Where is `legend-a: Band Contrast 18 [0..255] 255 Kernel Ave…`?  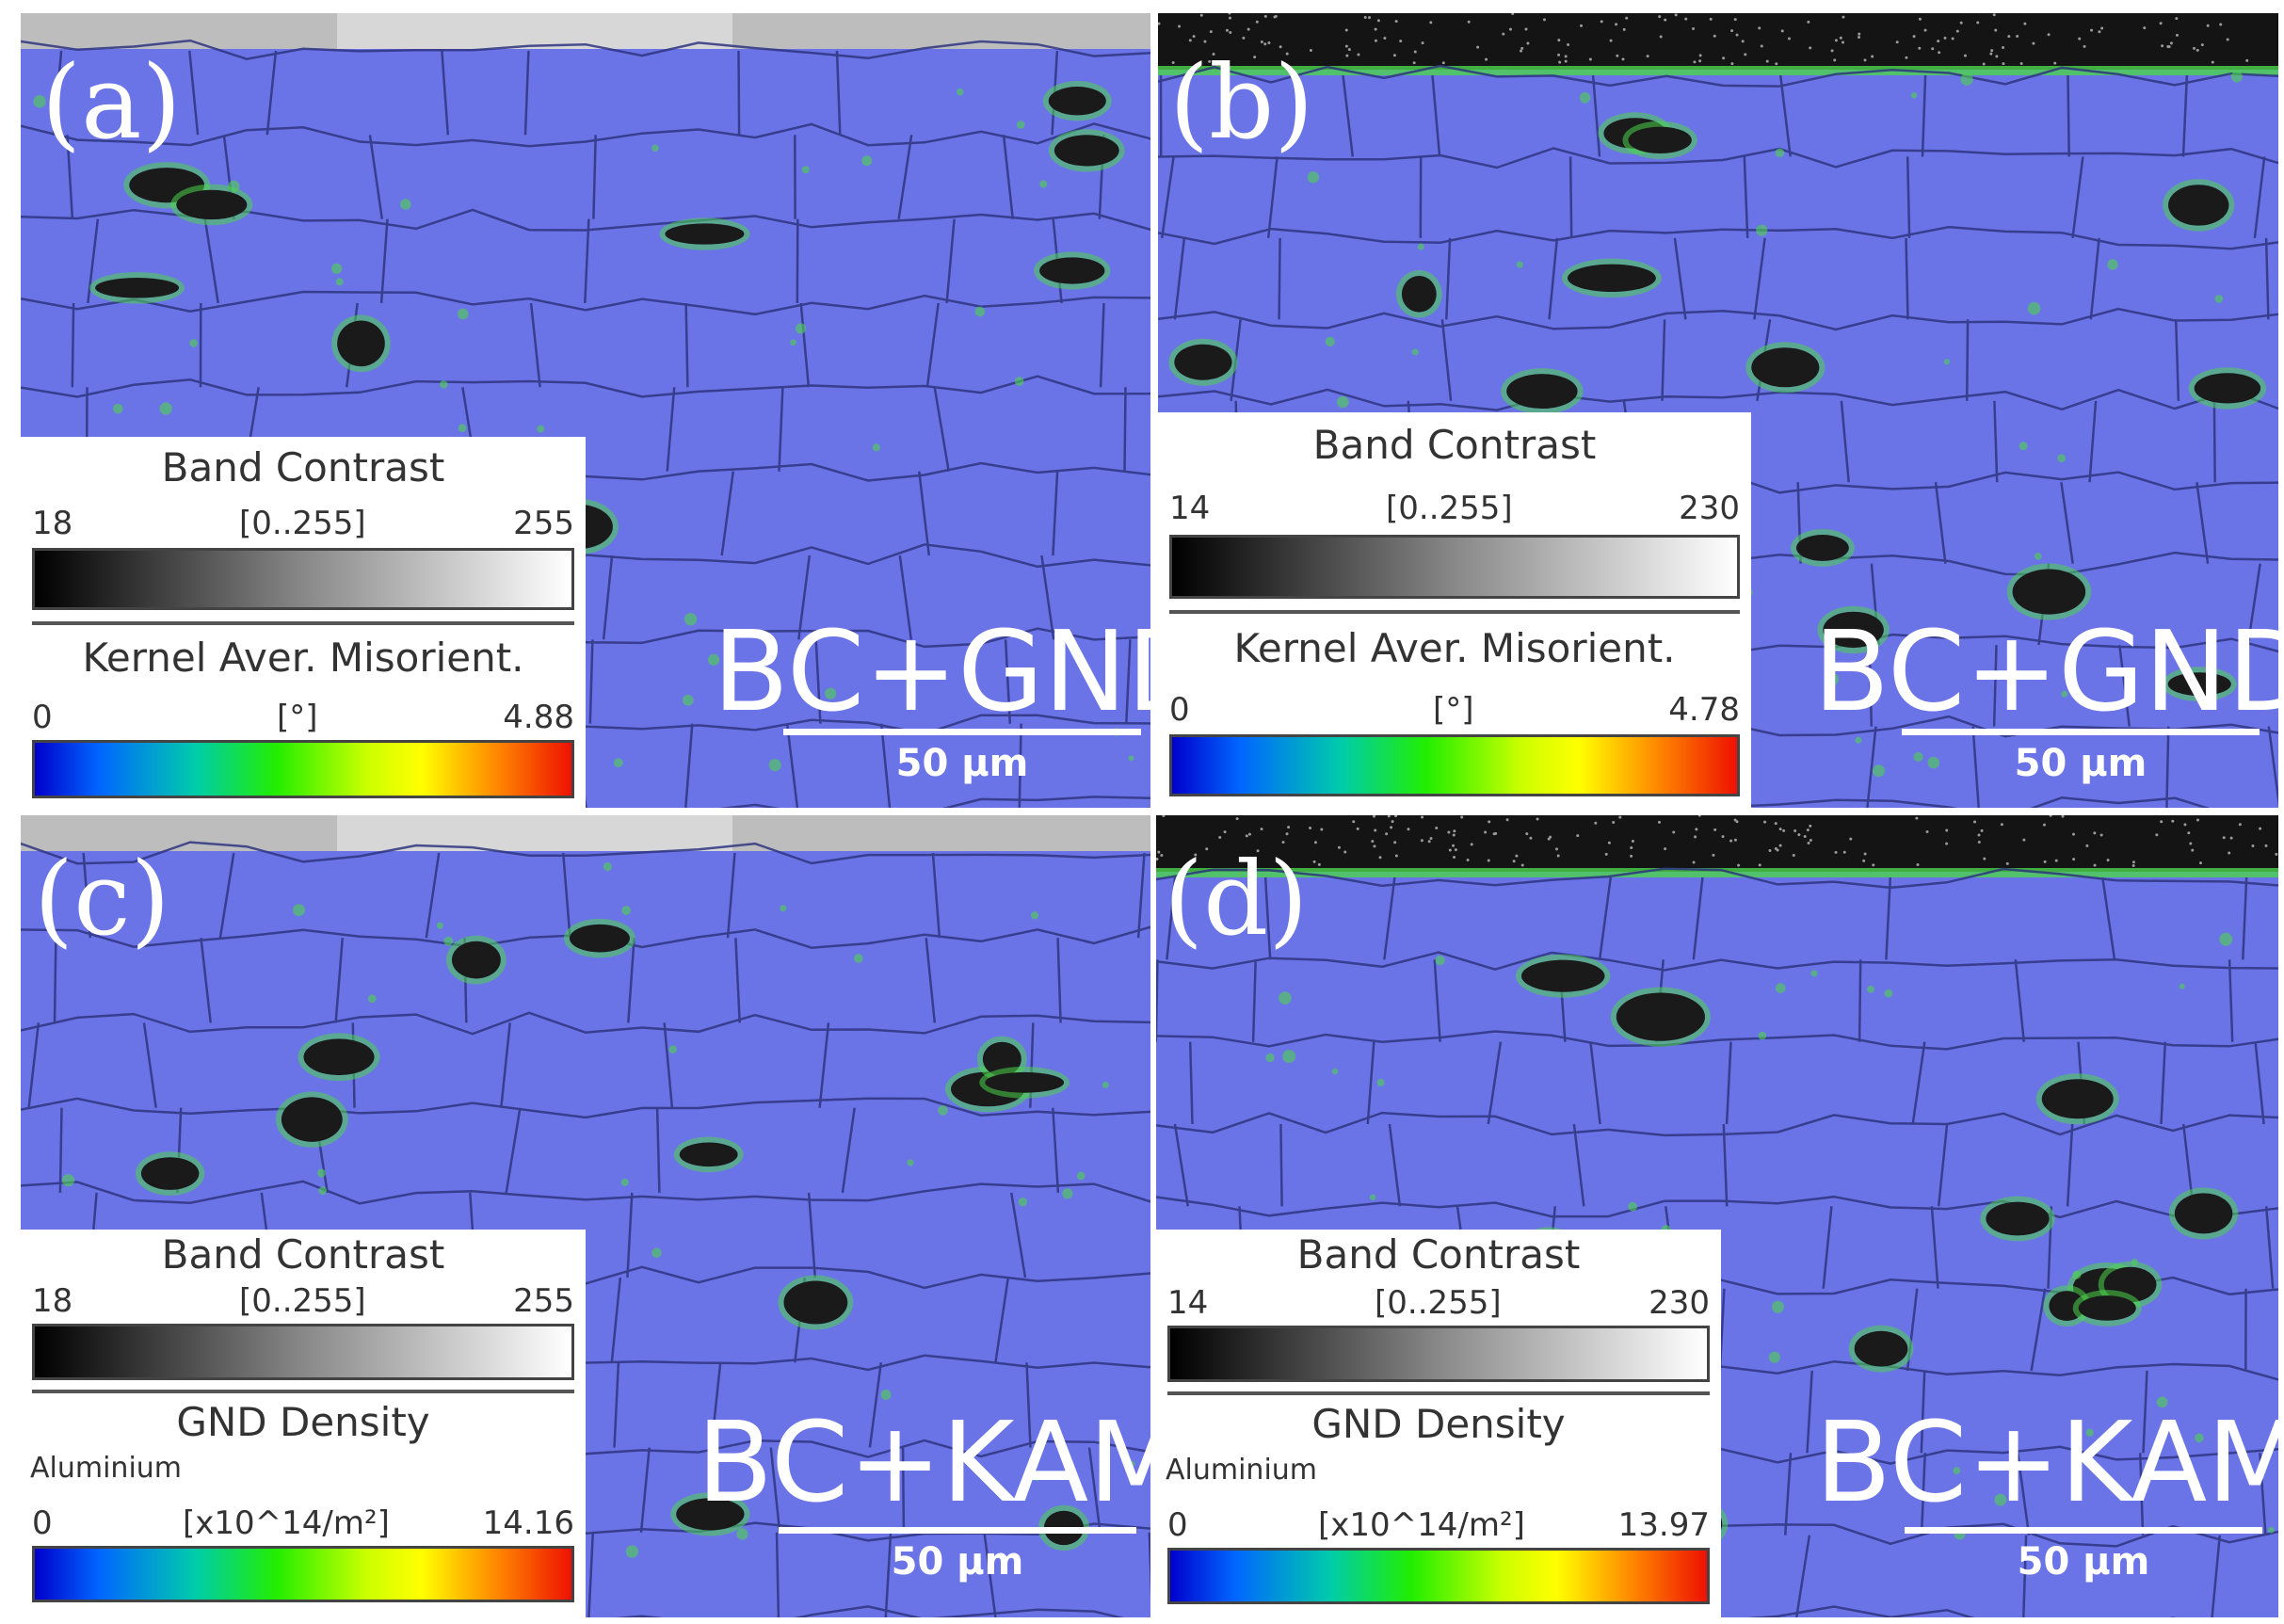
legend-a: Band Contrast 18 [0..255] 255 Kernel Ave… is located at coordinates (303, 622).